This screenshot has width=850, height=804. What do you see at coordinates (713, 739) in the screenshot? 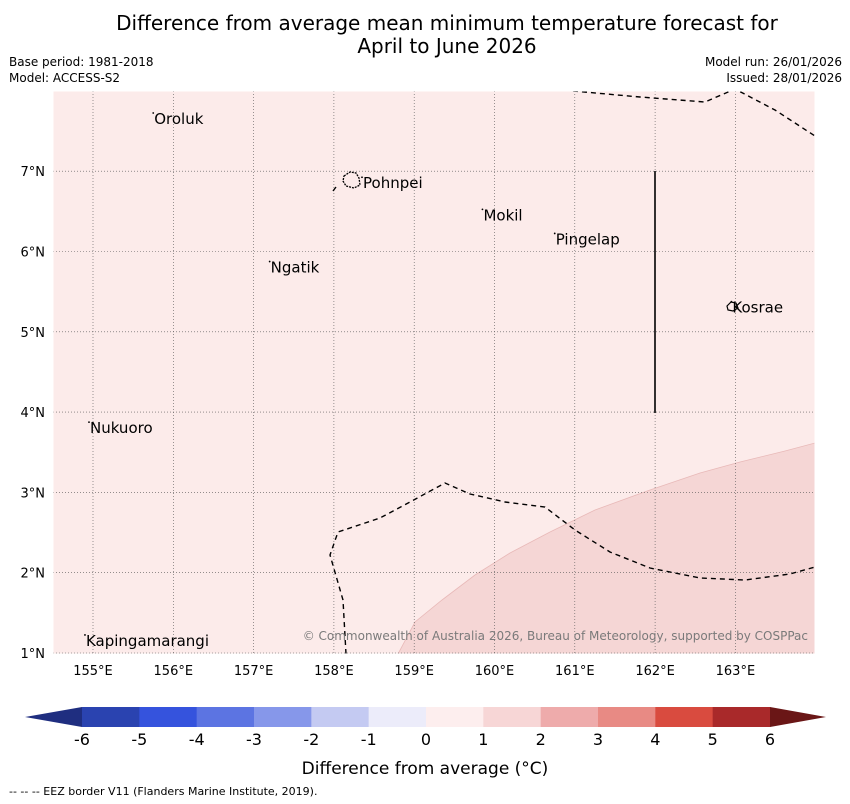
I see `colorbar-tick-5: 5` at bounding box center [713, 739].